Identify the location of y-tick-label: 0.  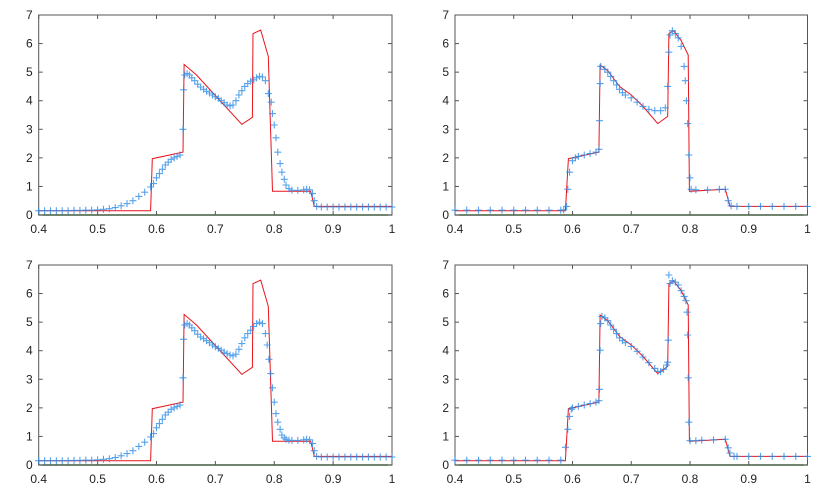
(445, 465).